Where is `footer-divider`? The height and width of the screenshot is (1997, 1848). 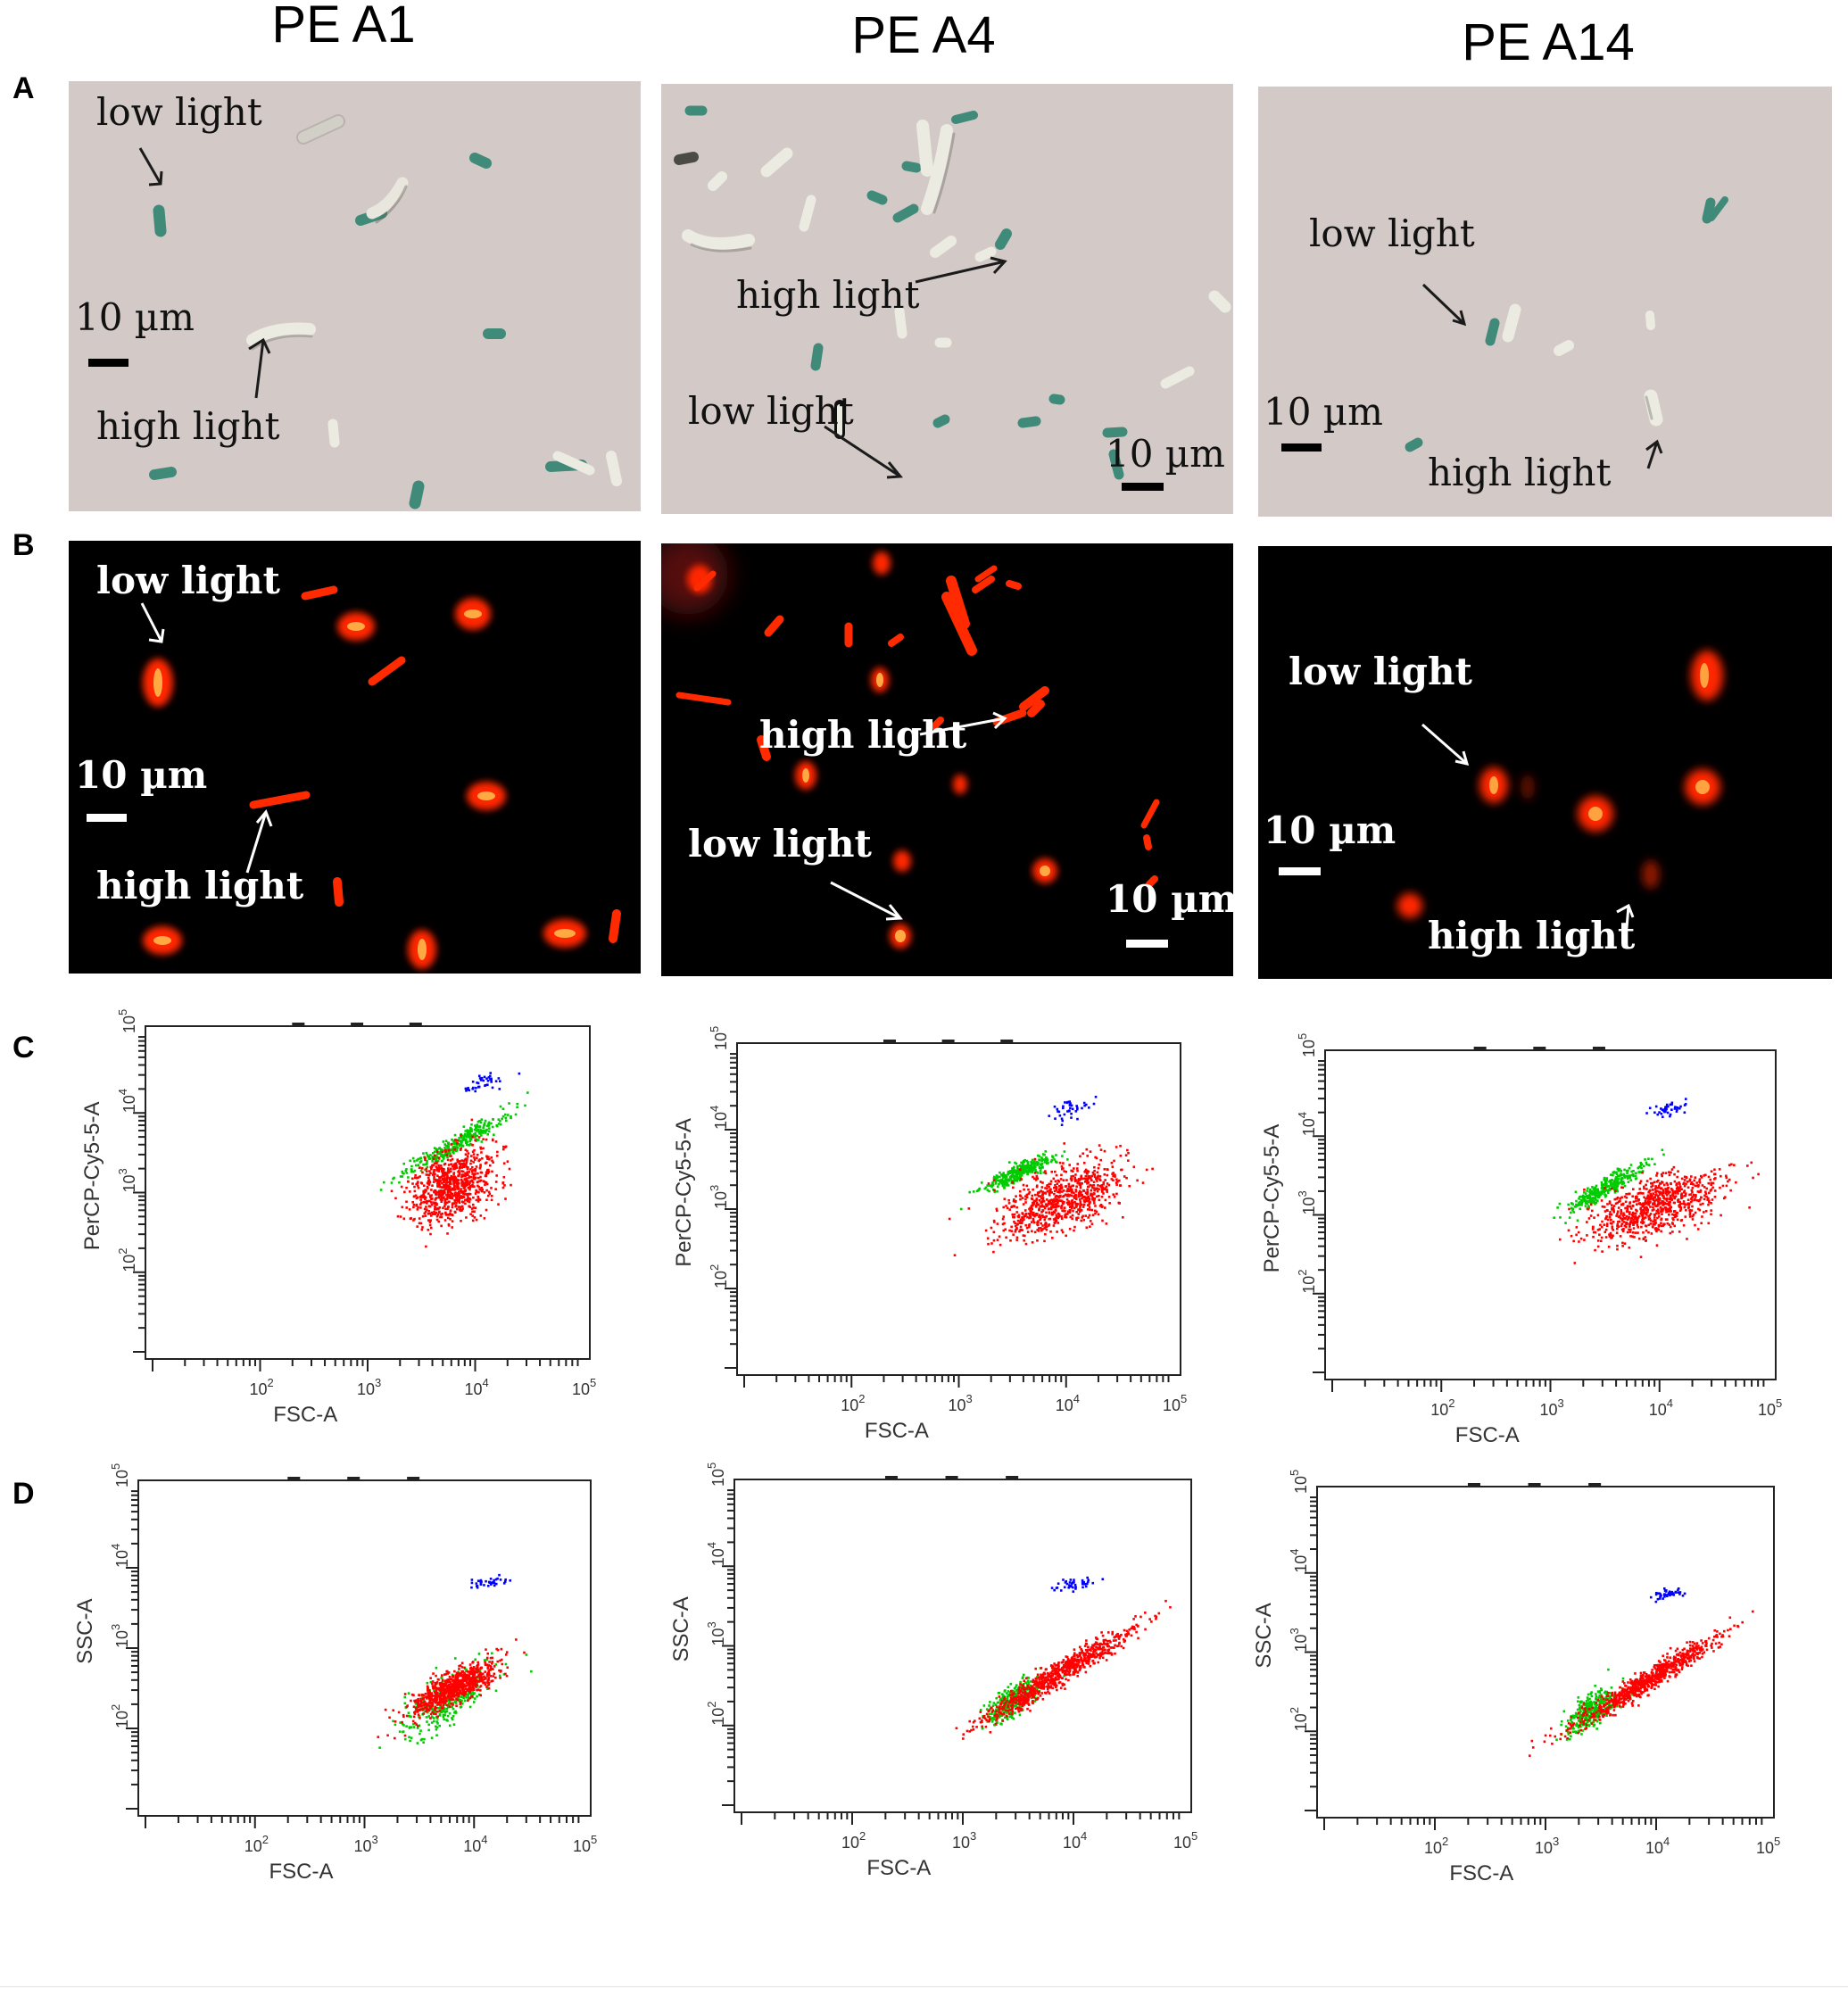 footer-divider is located at coordinates (924, 1986).